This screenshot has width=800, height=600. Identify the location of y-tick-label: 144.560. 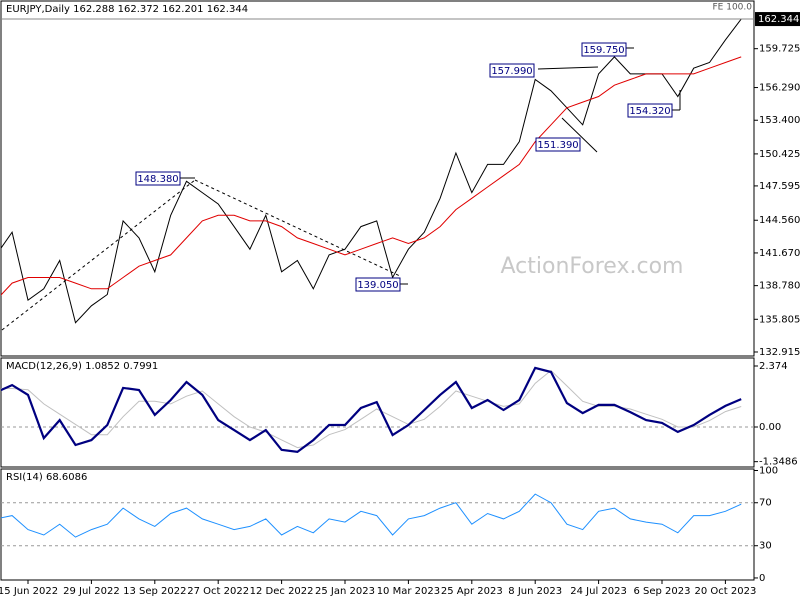
(779, 220).